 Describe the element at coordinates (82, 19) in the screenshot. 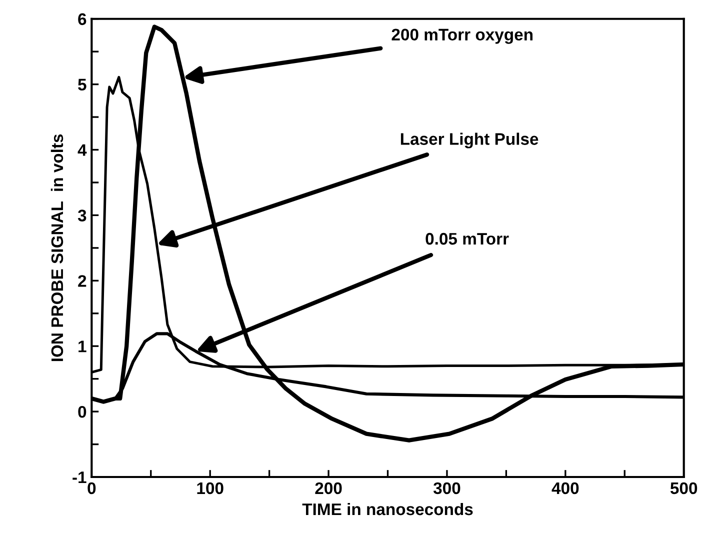

I see `y-tick-label: 6` at that location.